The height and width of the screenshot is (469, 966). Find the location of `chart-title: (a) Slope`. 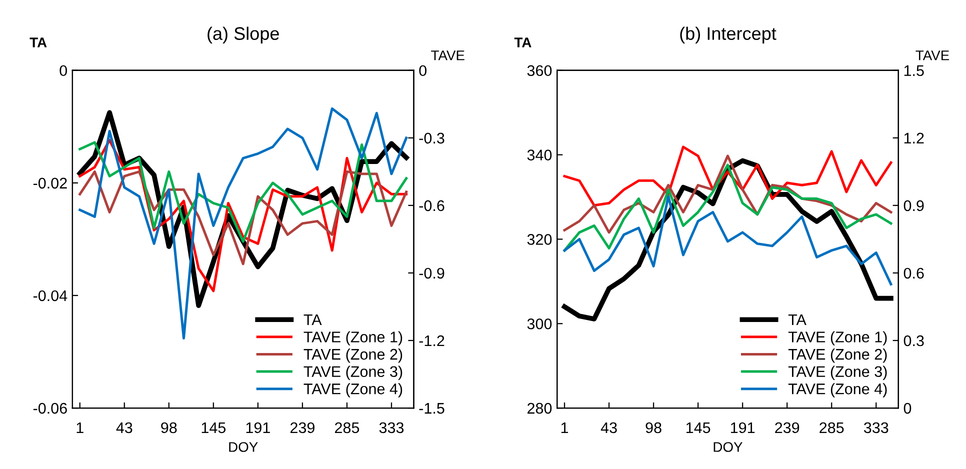

chart-title: (a) Slope is located at coordinates (243, 35).